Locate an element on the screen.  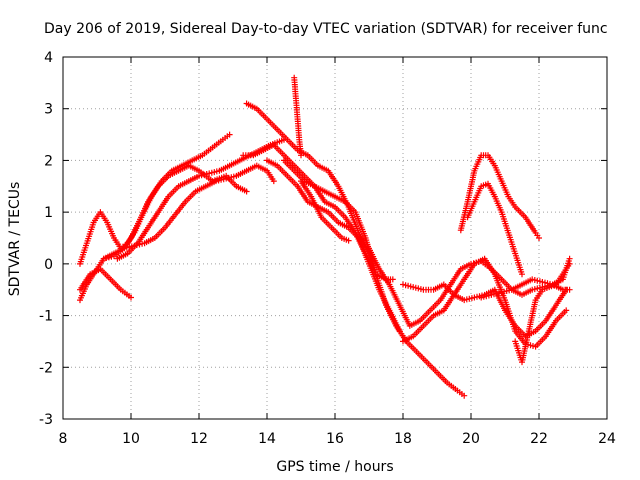
y-tick-label: 4 is located at coordinates (48, 58).